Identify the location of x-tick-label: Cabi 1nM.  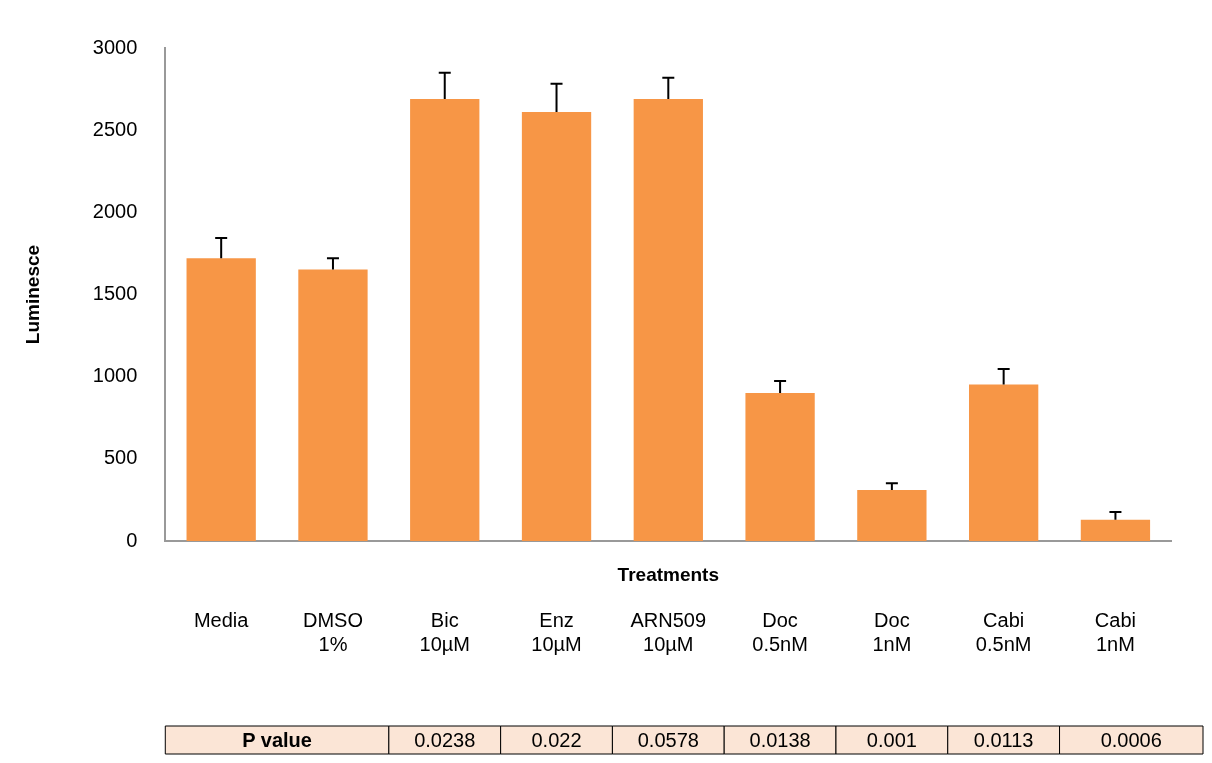
(1115, 631).